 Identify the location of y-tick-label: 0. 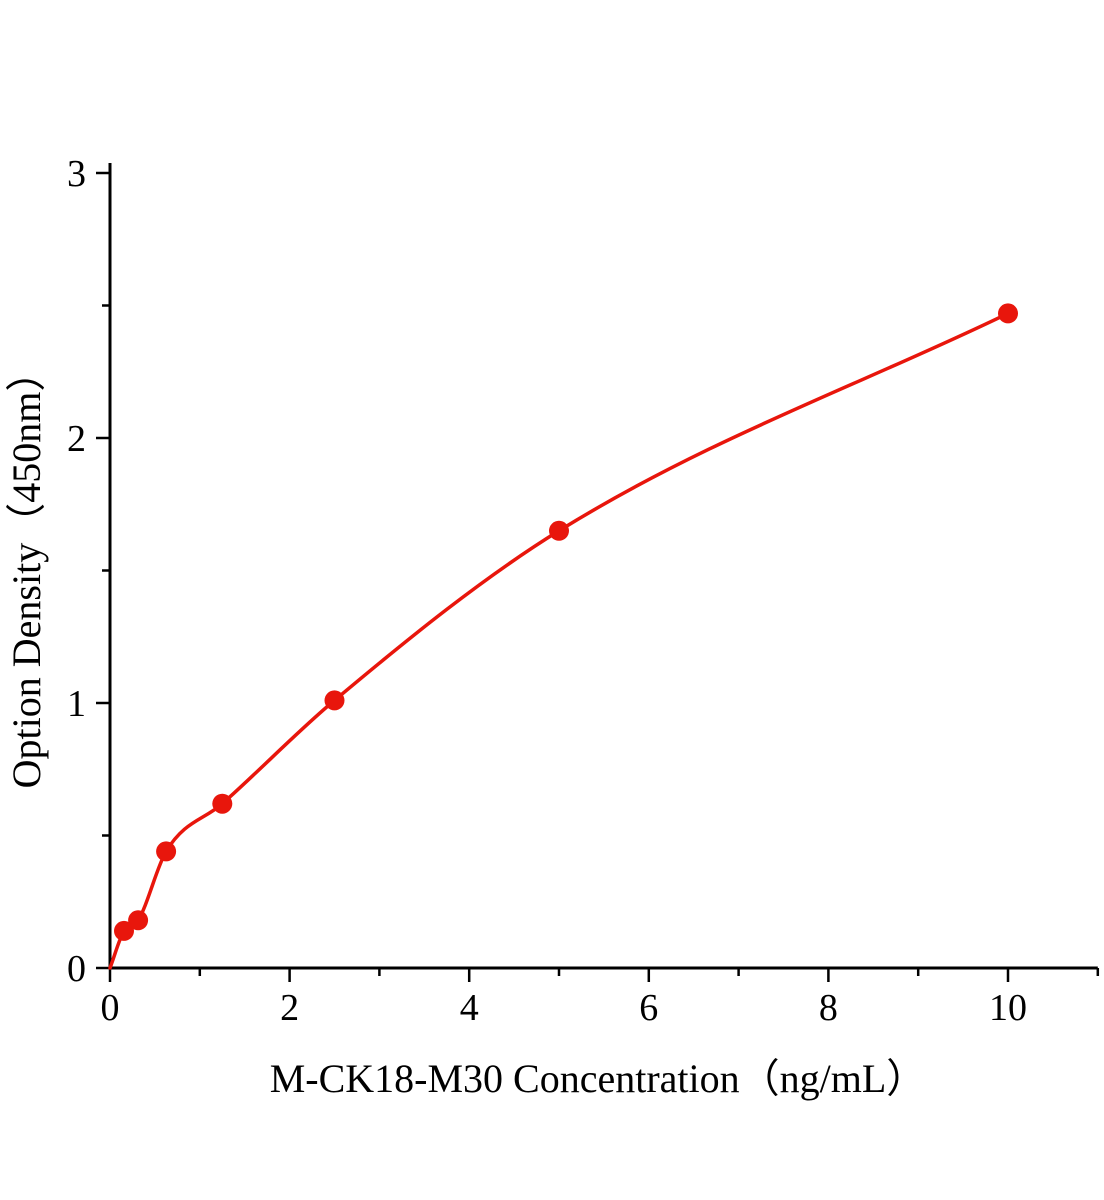
(76, 969).